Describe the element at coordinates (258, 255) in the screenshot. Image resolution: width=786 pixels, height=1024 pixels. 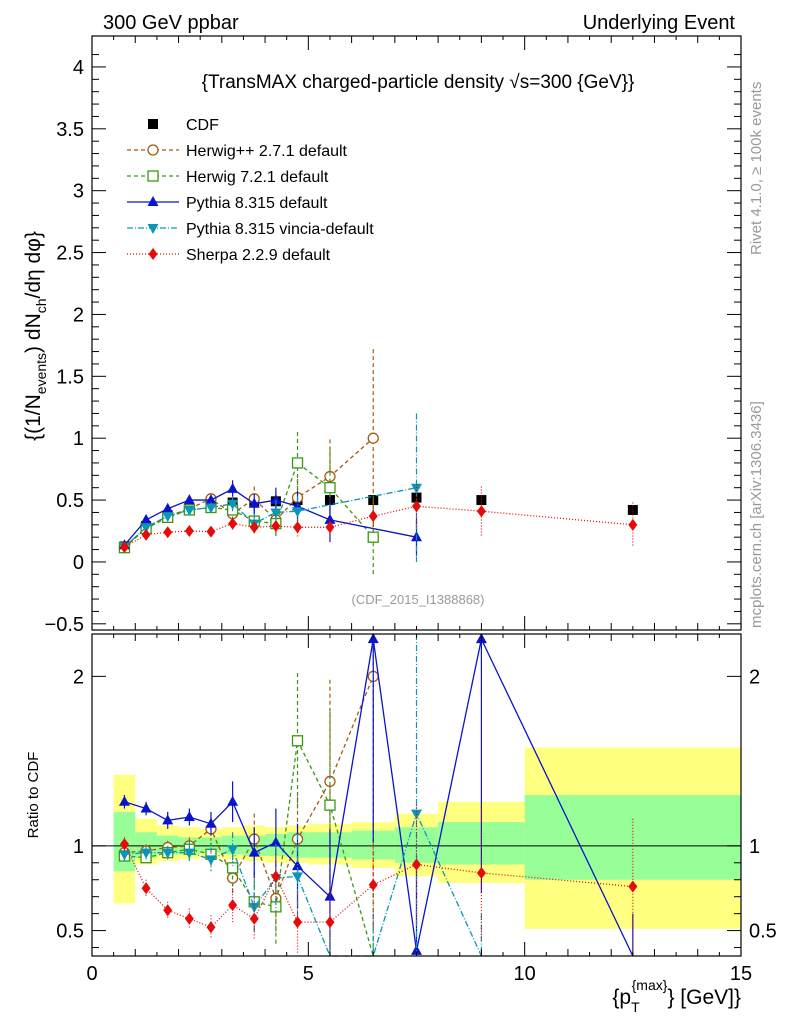
I see `legend-label: Sherpa 2.2.9 default` at that location.